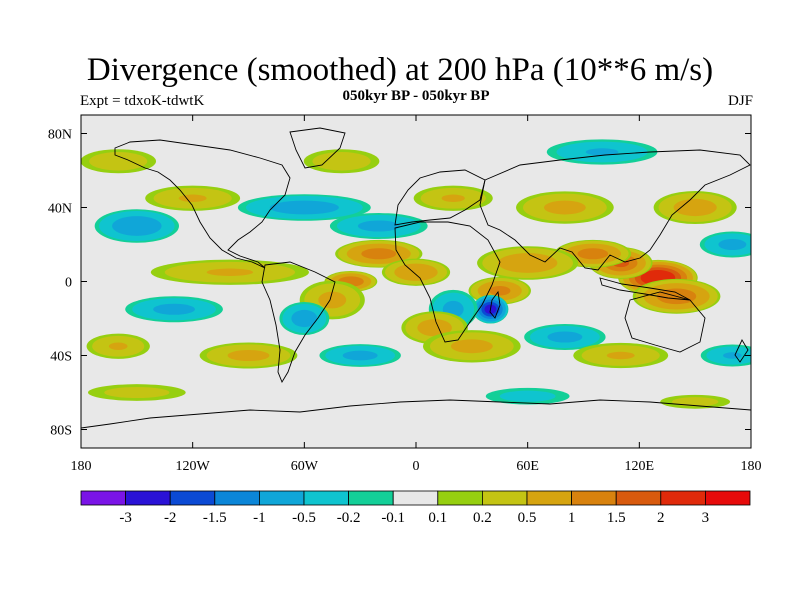 This screenshot has width=800, height=600. I want to click on lat-tick-label: 0, so click(68, 283).